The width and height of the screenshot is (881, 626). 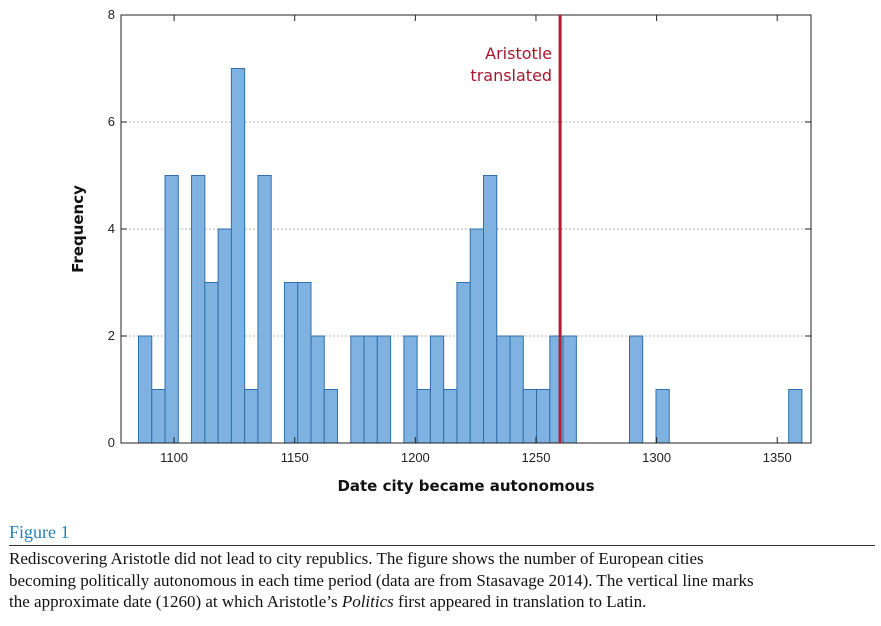 What do you see at coordinates (656, 457) in the screenshot?
I see `x-tick-label: 1300` at bounding box center [656, 457].